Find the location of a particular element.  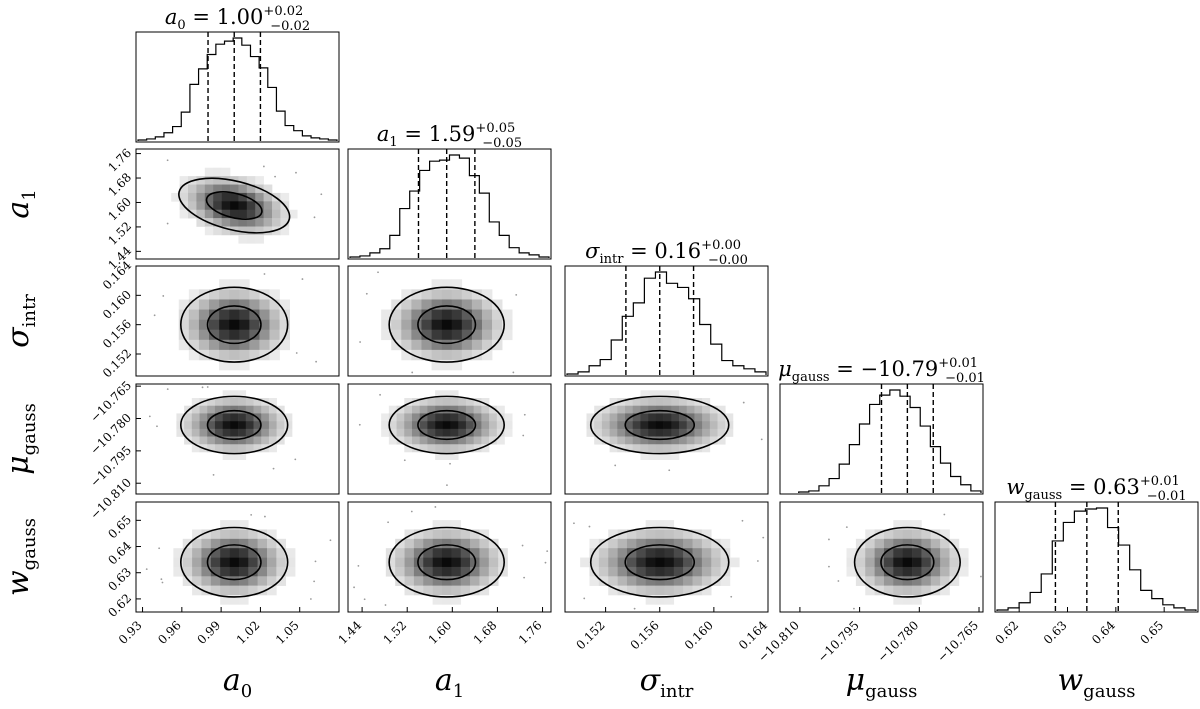

x-axis-label-a0: a0 is located at coordinates (237, 682).